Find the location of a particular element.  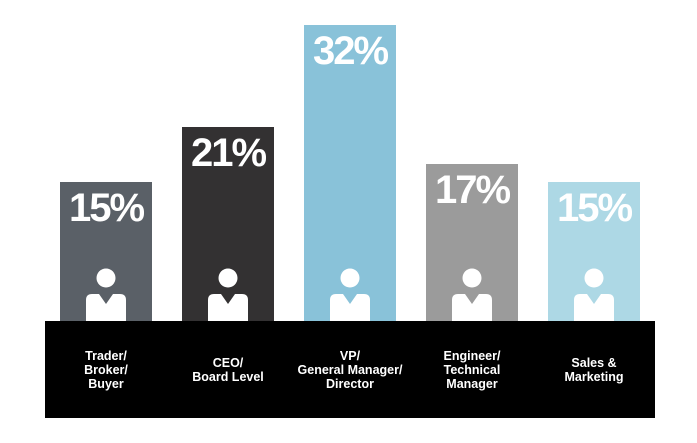

category-label: CEO/ Board Level is located at coordinates (228, 369).